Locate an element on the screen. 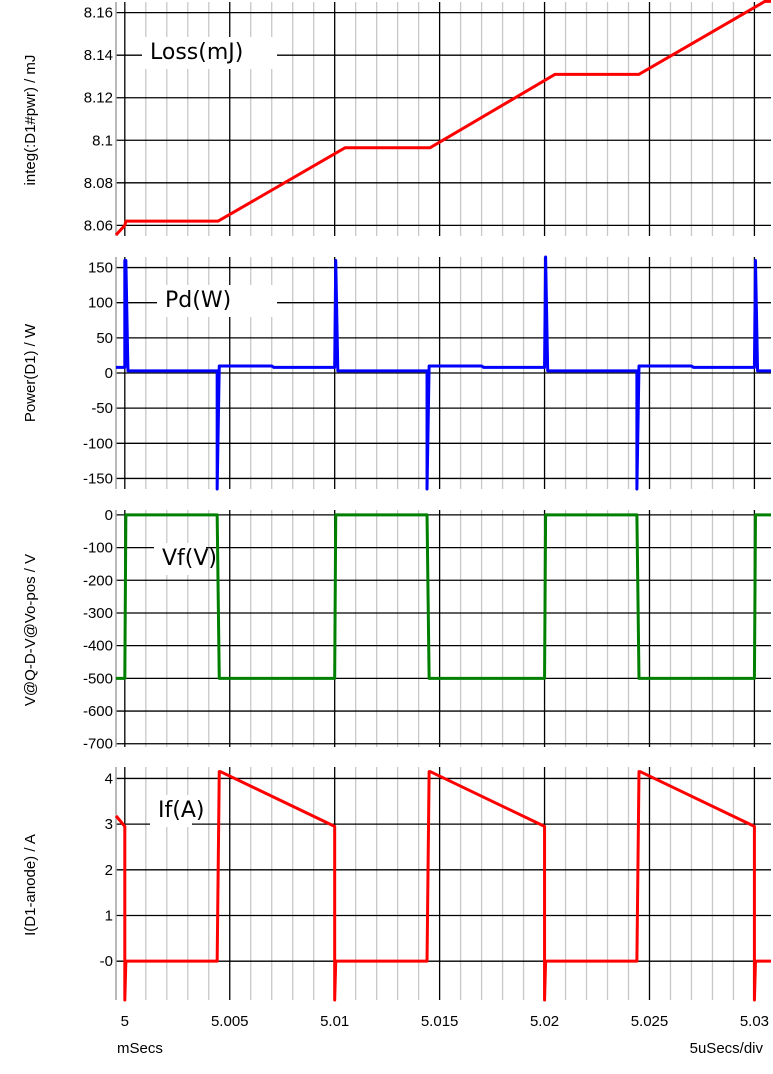 This screenshot has height=1074, width=773. y-tick-label: 2 is located at coordinates (109, 870).